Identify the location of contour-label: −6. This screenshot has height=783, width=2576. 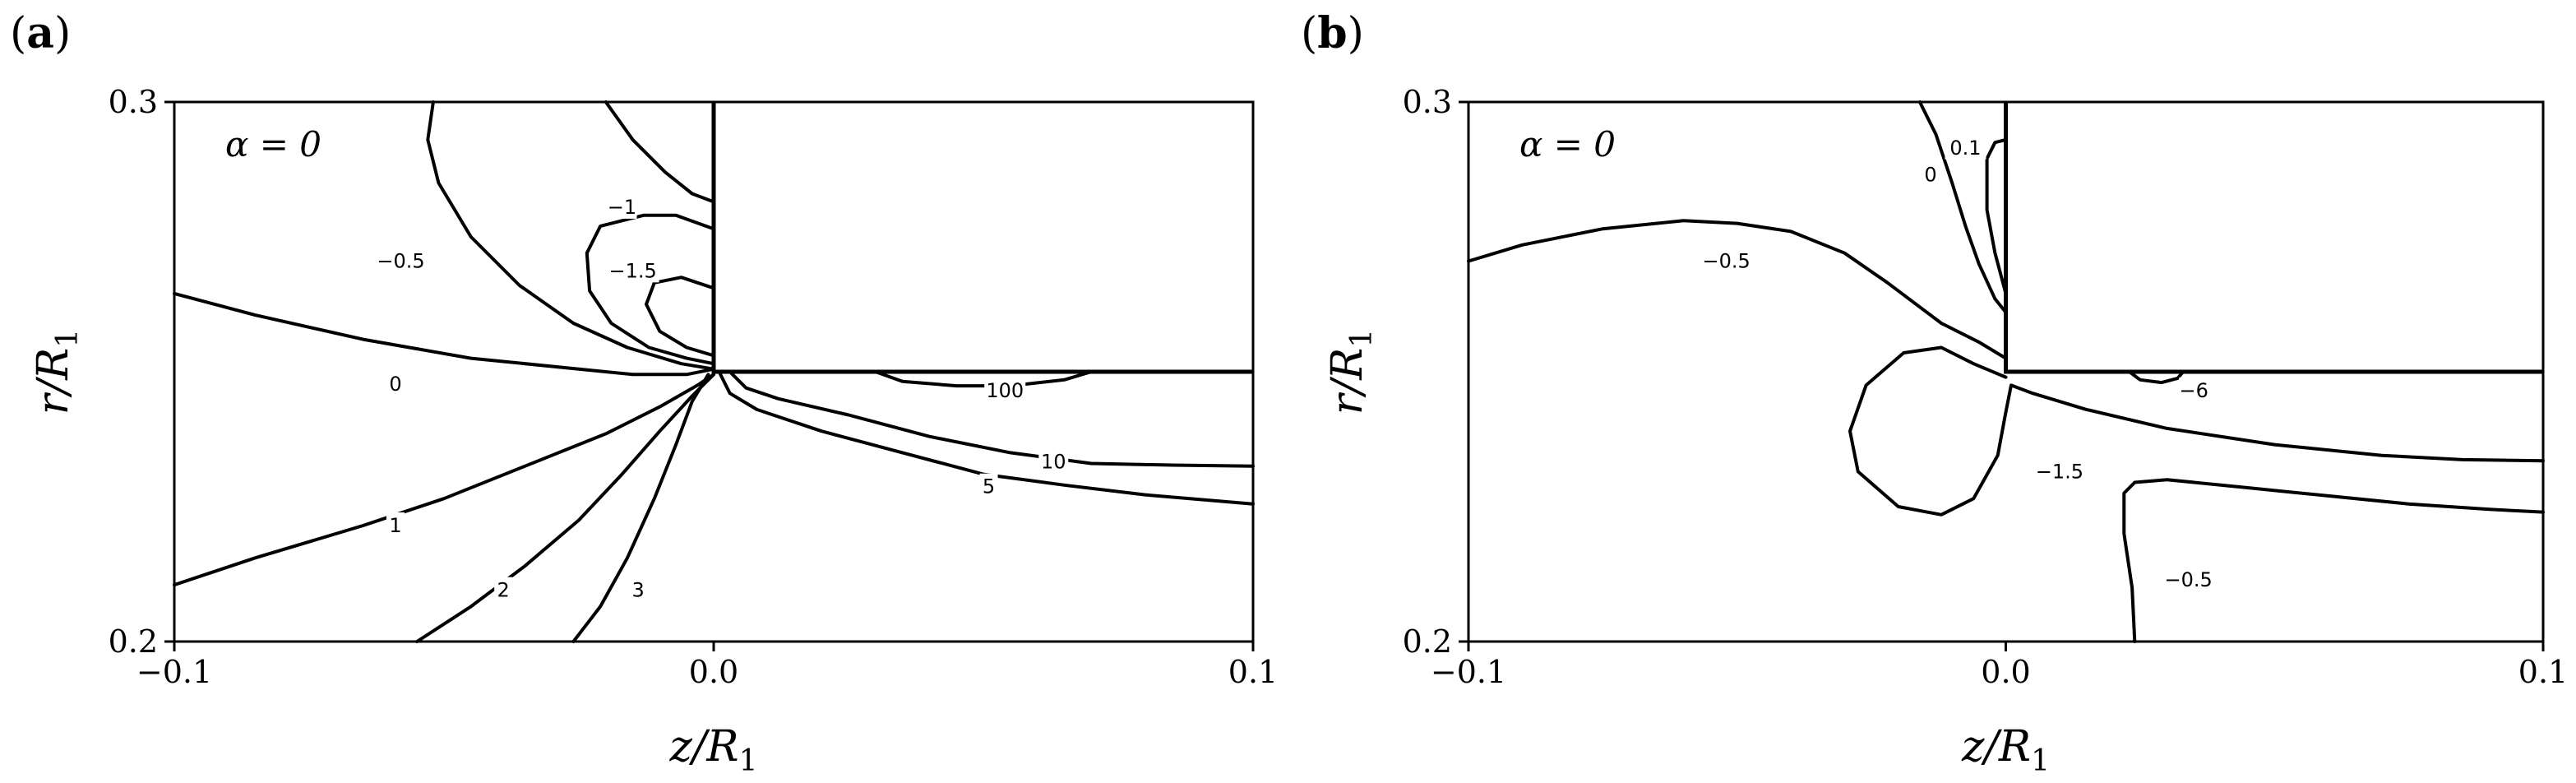
(2194, 390).